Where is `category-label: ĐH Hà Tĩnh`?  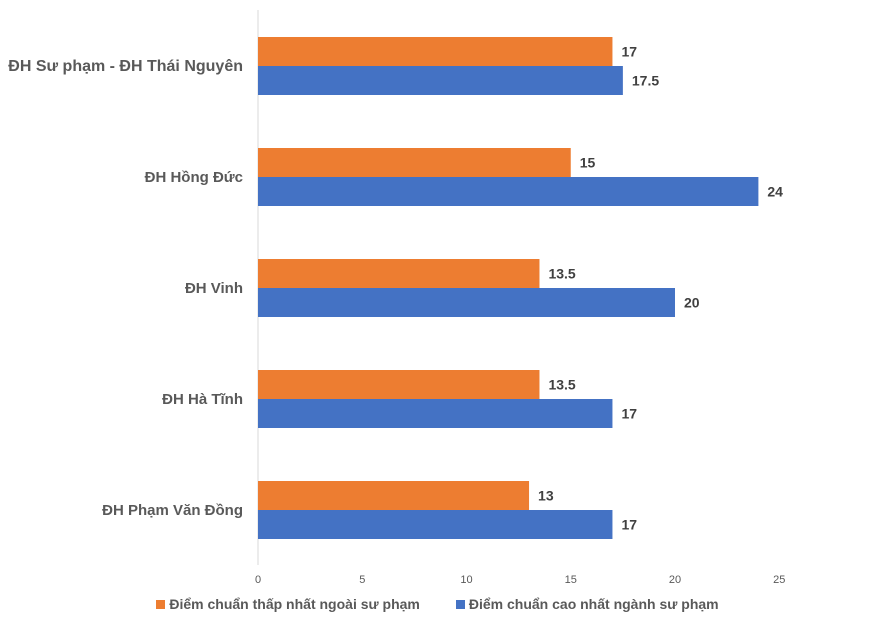 category-label: ĐH Hà Tĩnh is located at coordinates (202, 399).